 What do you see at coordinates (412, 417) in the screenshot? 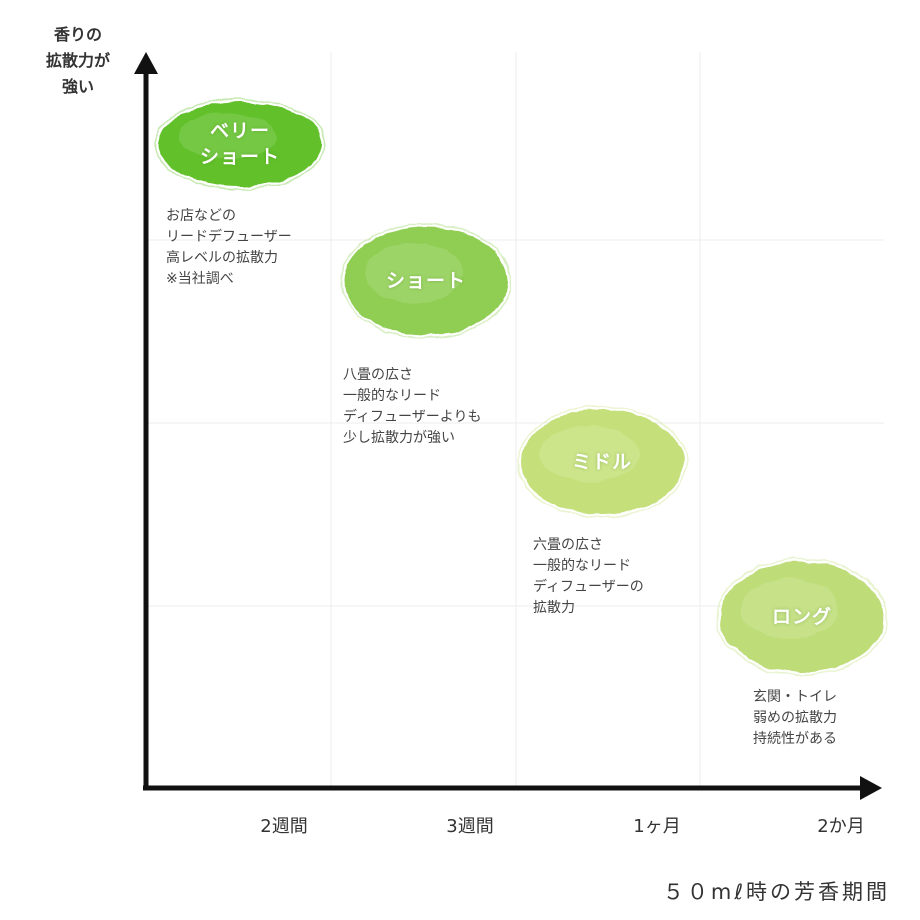
I see `point-description-line: ディフューザーよりも` at bounding box center [412, 417].